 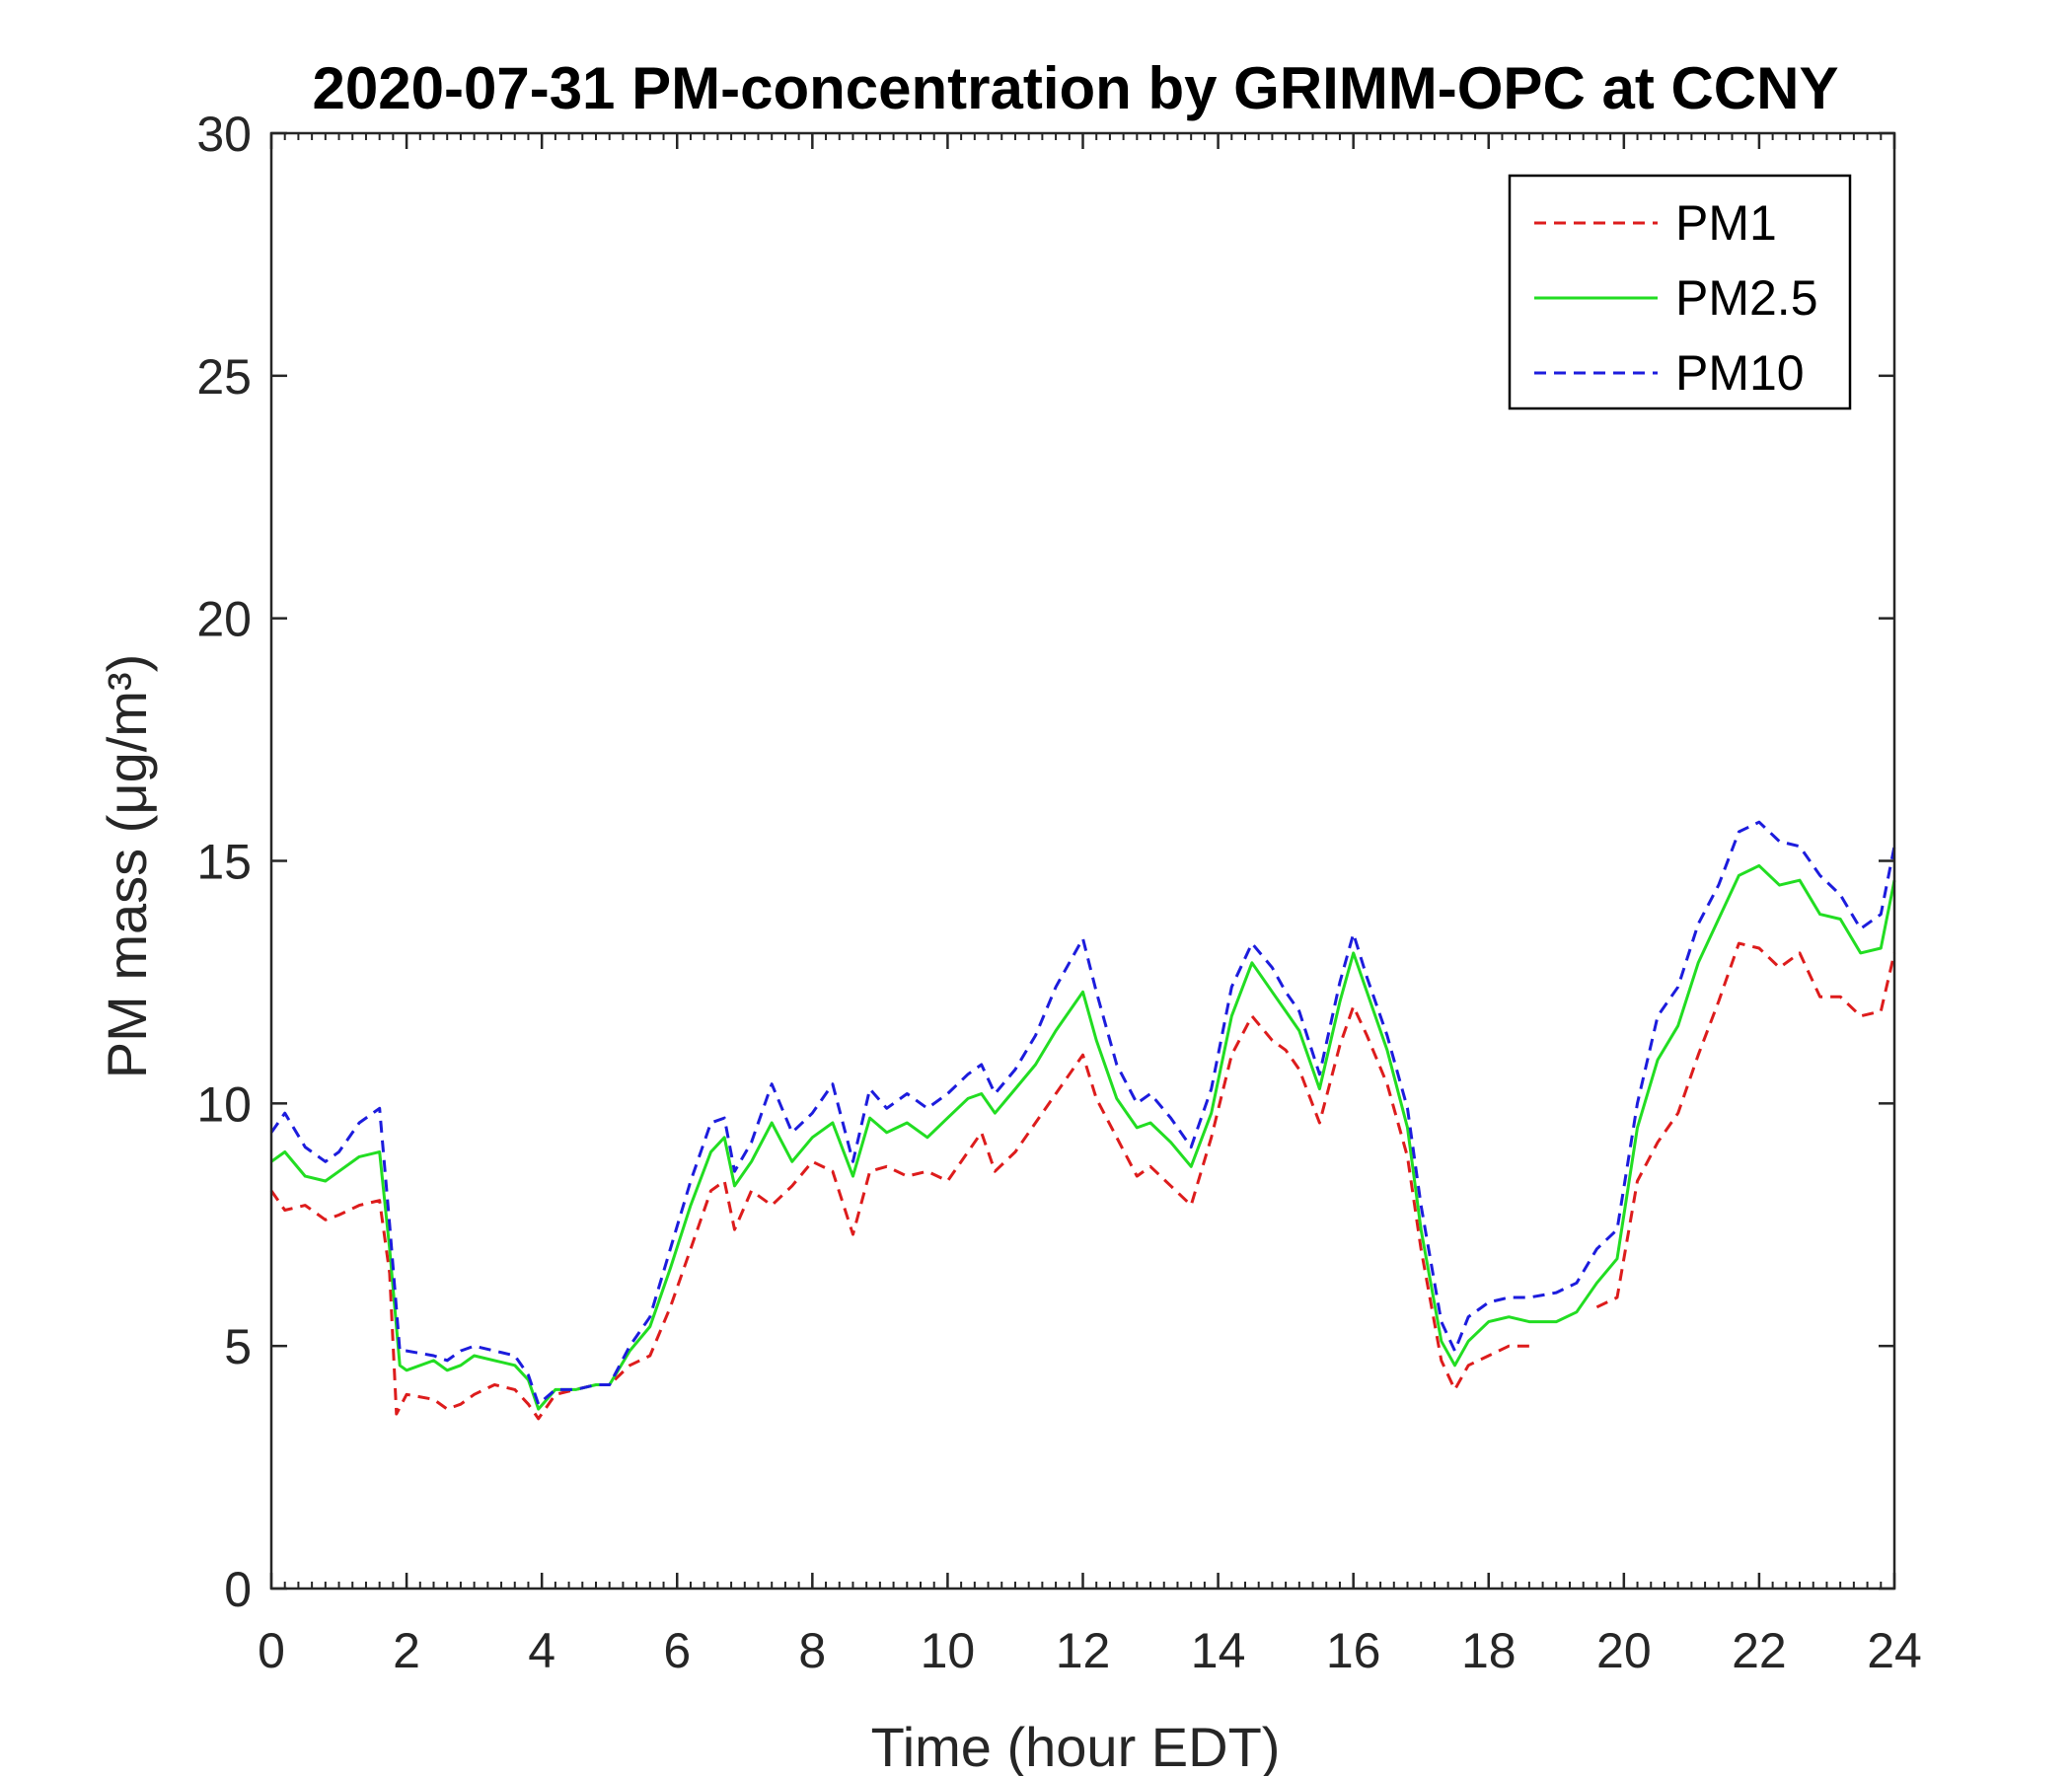 I want to click on legend: PM1 PM2.5 PM10, so click(x=1680, y=292).